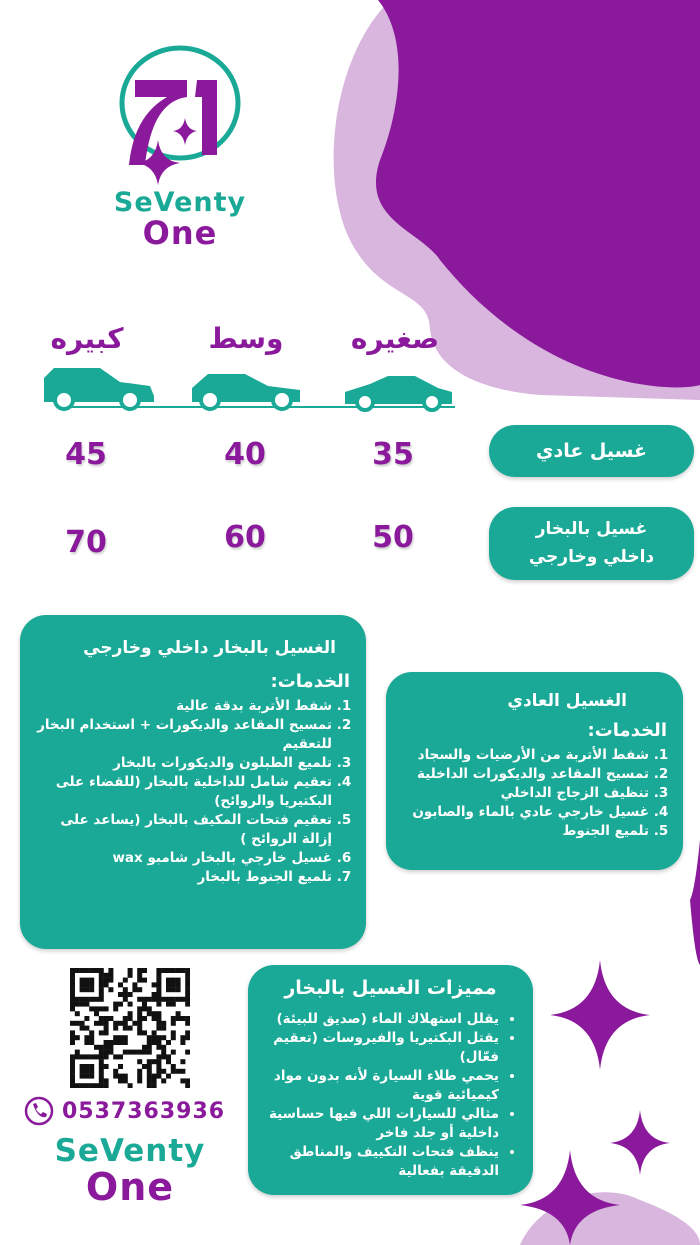 The image size is (700, 1245). Describe the element at coordinates (525, 774) in the screenshot. I see `service-item: تمسيح المقاعد والديكورات الداخلية` at that location.